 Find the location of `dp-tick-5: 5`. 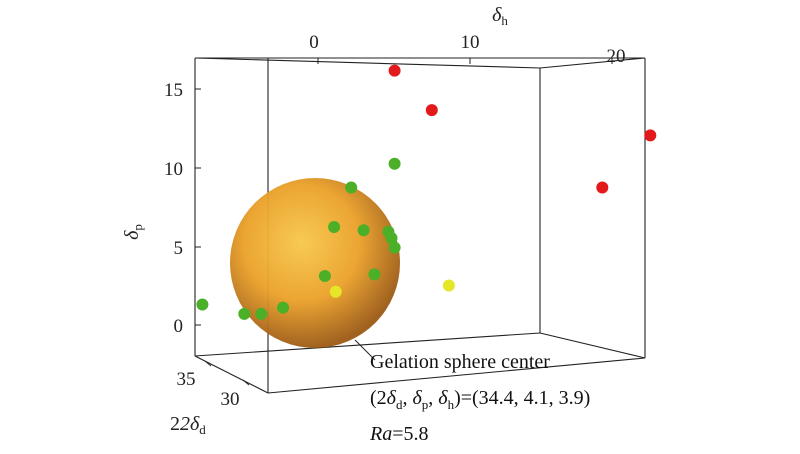

dp-tick-5: 5 is located at coordinates (179, 248).